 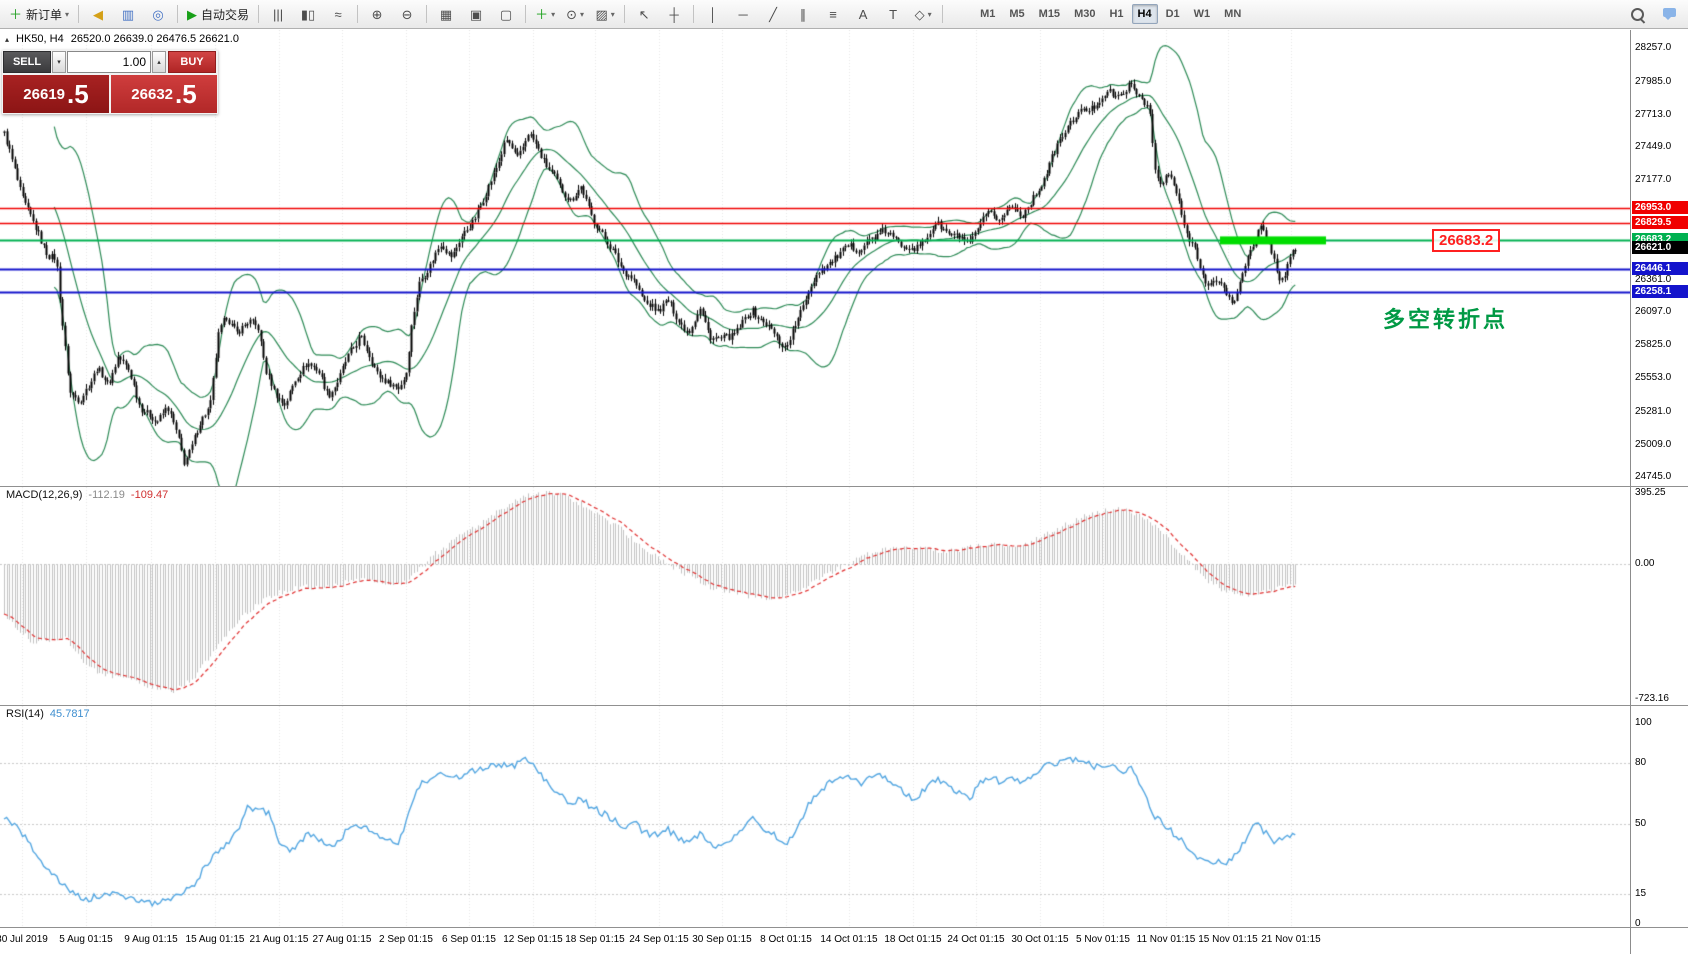 What do you see at coordinates (44, 14) in the screenshot?
I see `new-order-button-label: 新订单` at bounding box center [44, 14].